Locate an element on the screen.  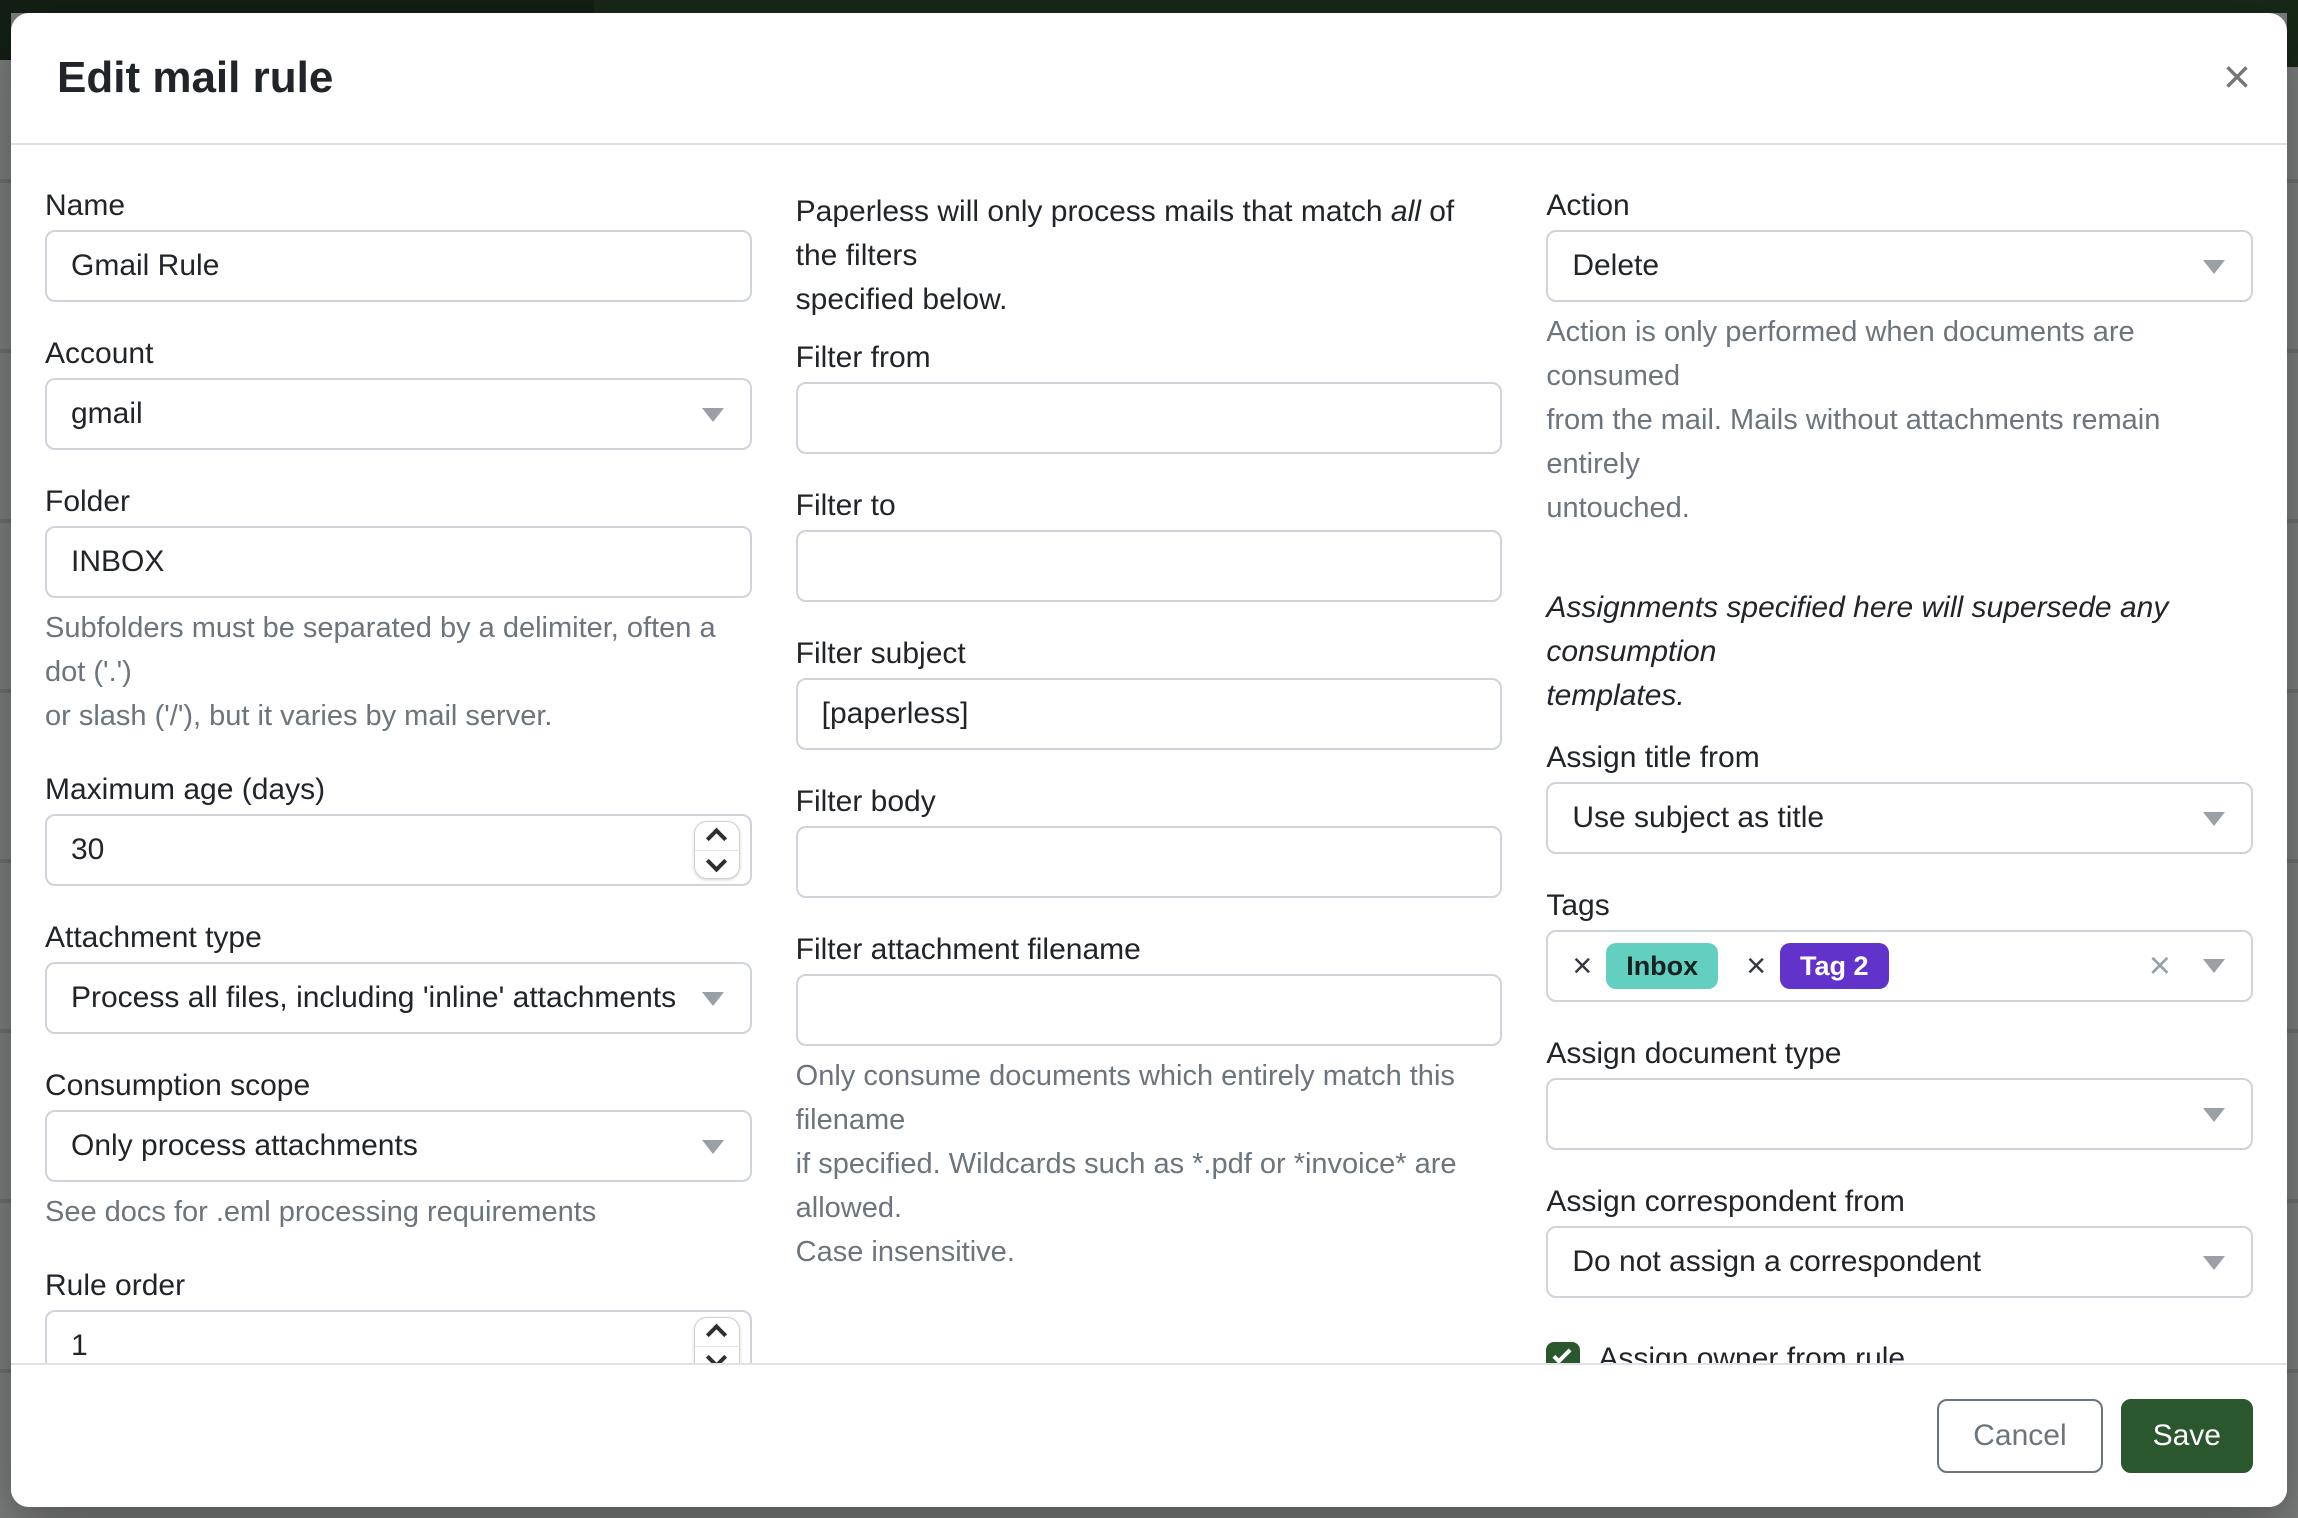
assign-document-type-field-group: Assign document type is located at coordinates (1899, 1094).